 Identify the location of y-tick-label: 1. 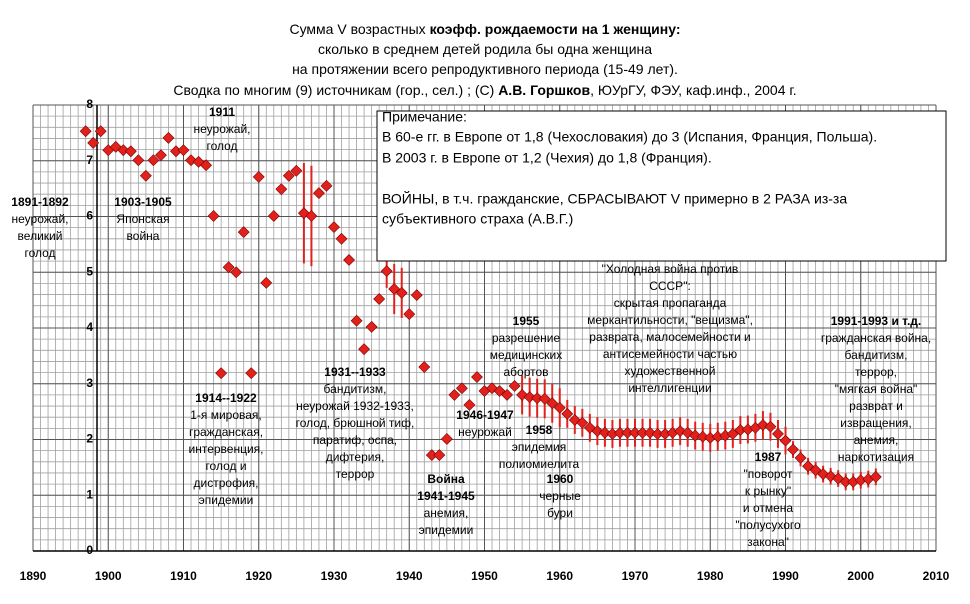
(89, 494).